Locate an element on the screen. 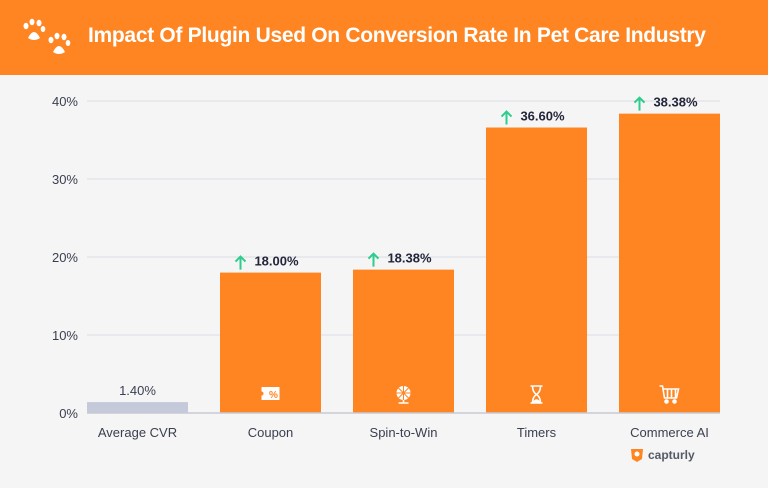 Image resolution: width=768 pixels, height=488 pixels. capturly-logo: capturly is located at coordinates (662, 455).